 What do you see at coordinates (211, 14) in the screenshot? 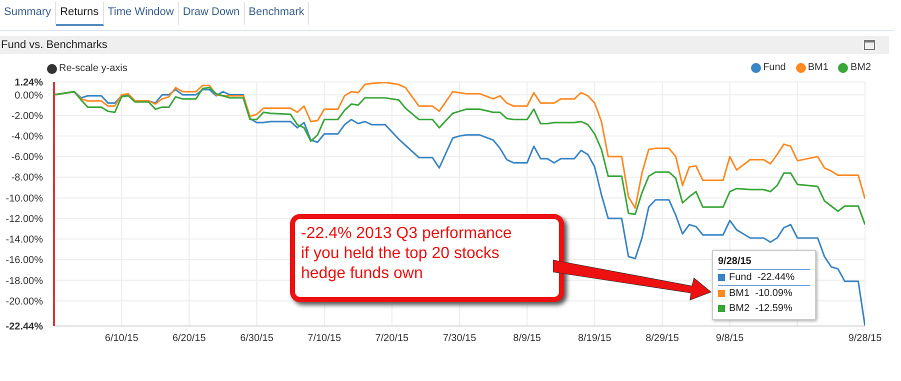
I see `text: Draw Down` at bounding box center [211, 14].